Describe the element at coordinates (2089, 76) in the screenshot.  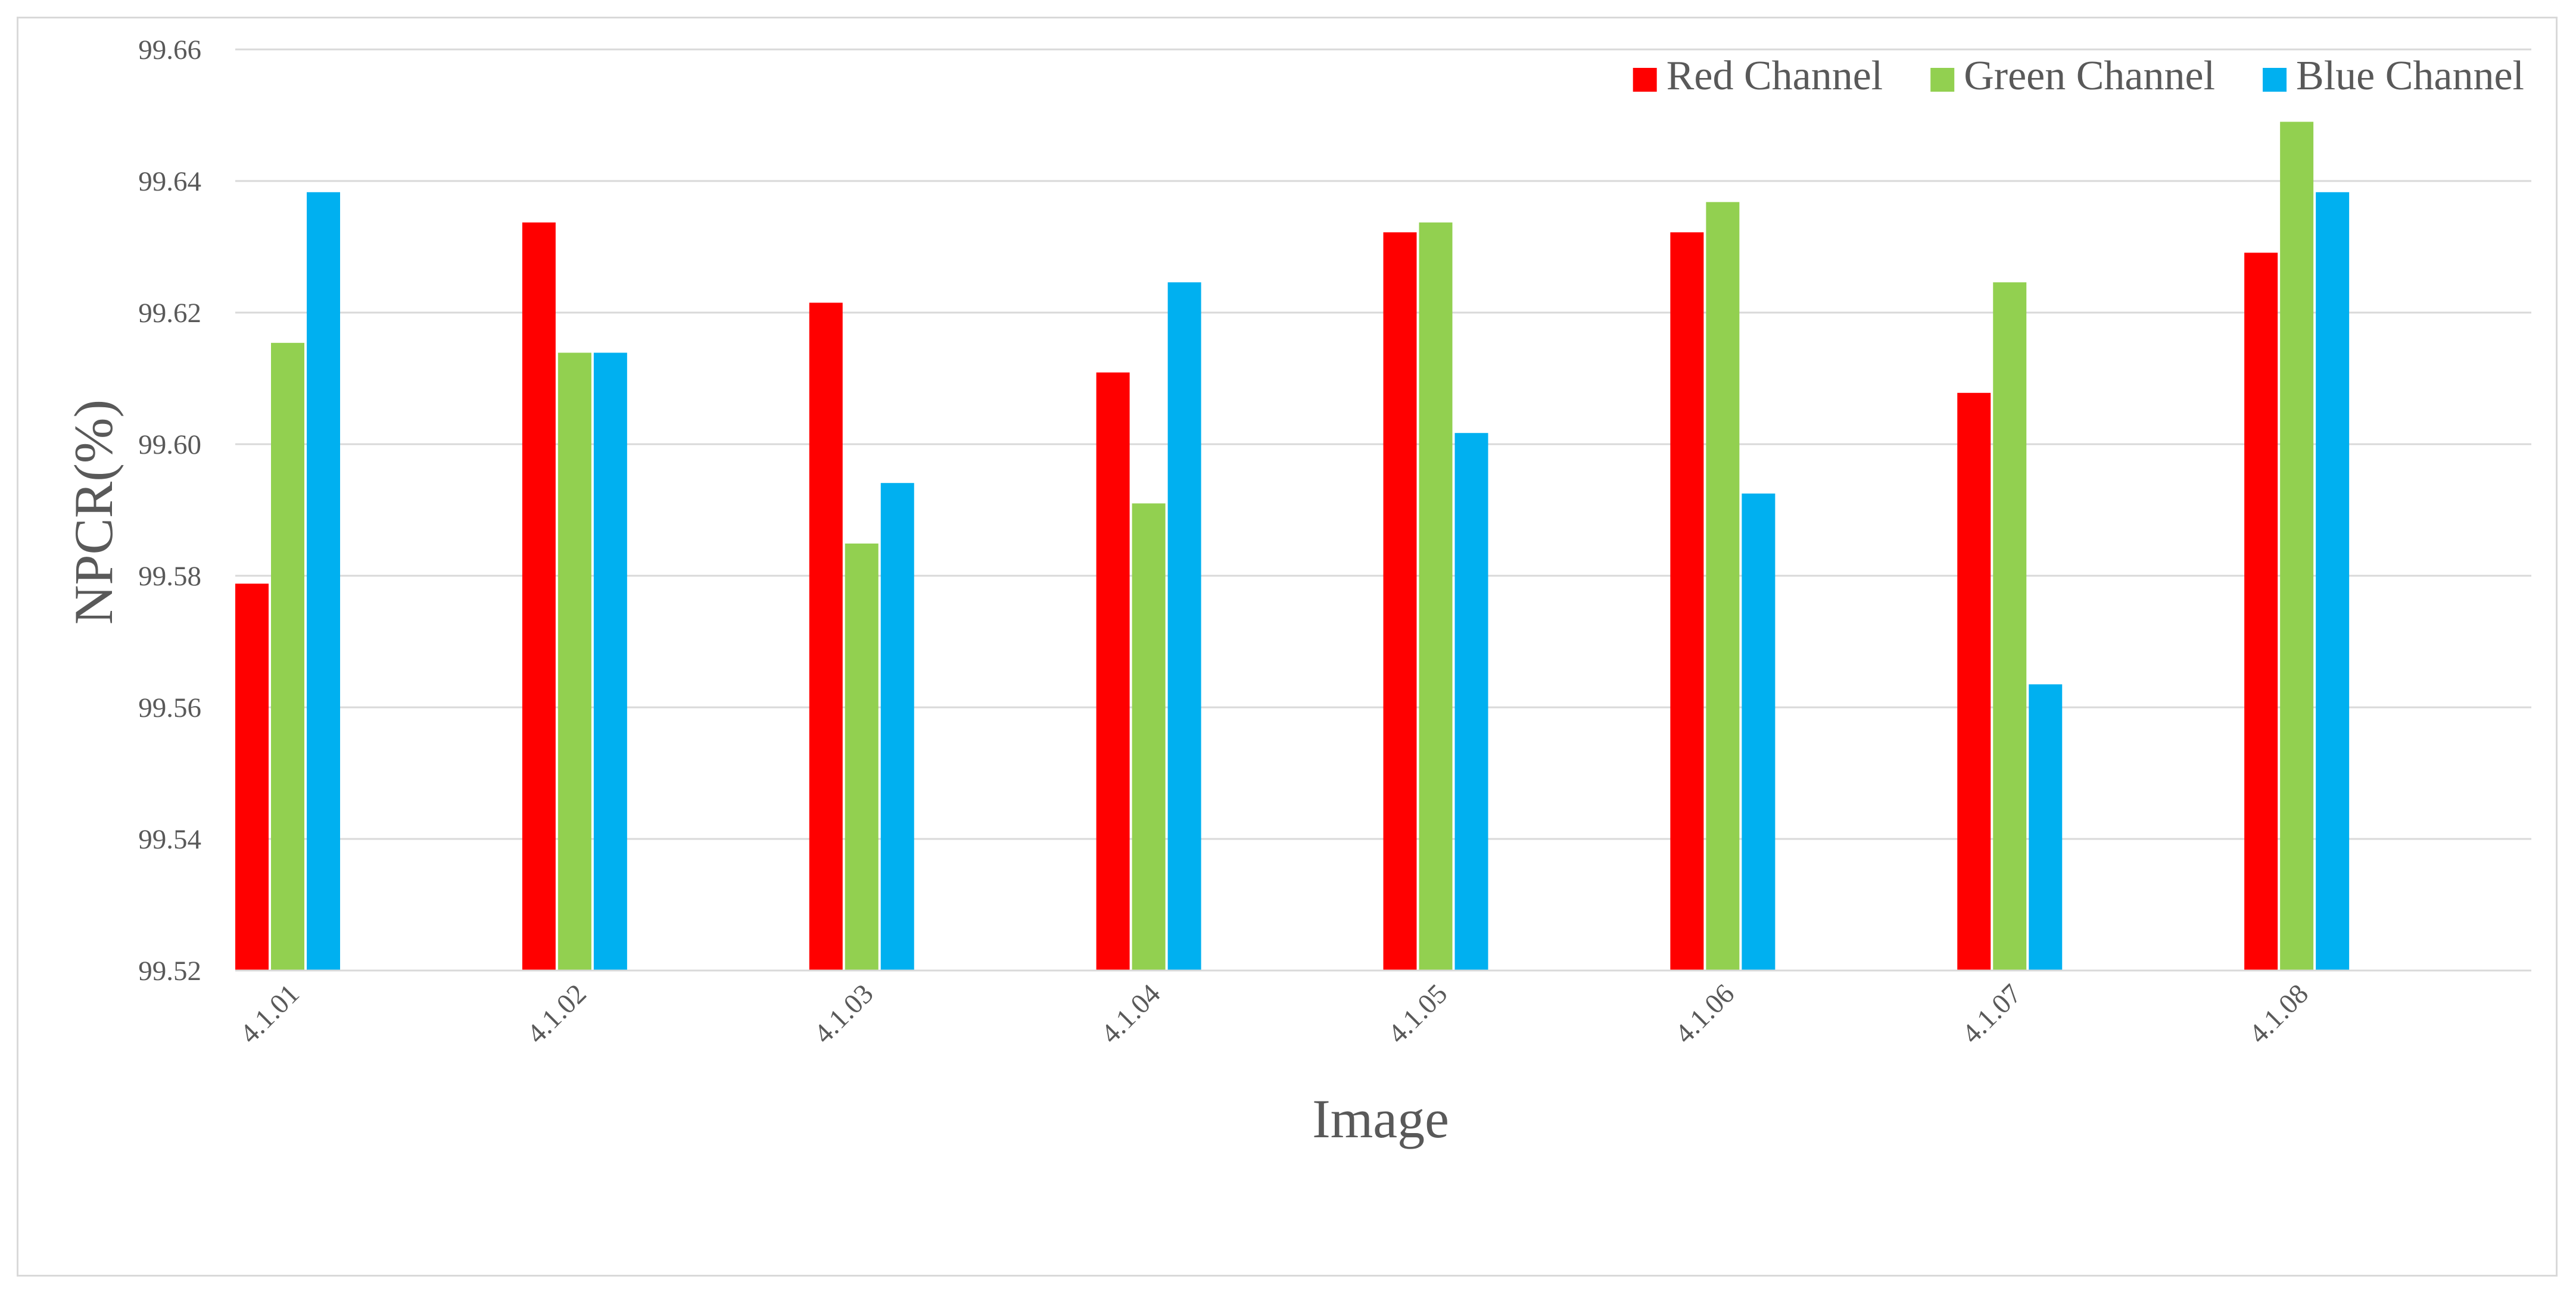
I see `legend-label: Green Channel` at that location.